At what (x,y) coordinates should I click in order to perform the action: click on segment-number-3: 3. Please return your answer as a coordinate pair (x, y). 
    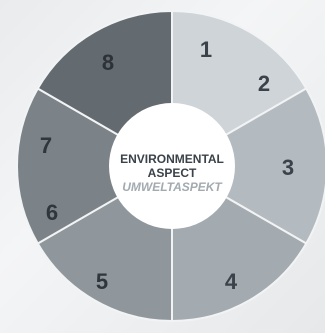
    Looking at the image, I should click on (288, 167).